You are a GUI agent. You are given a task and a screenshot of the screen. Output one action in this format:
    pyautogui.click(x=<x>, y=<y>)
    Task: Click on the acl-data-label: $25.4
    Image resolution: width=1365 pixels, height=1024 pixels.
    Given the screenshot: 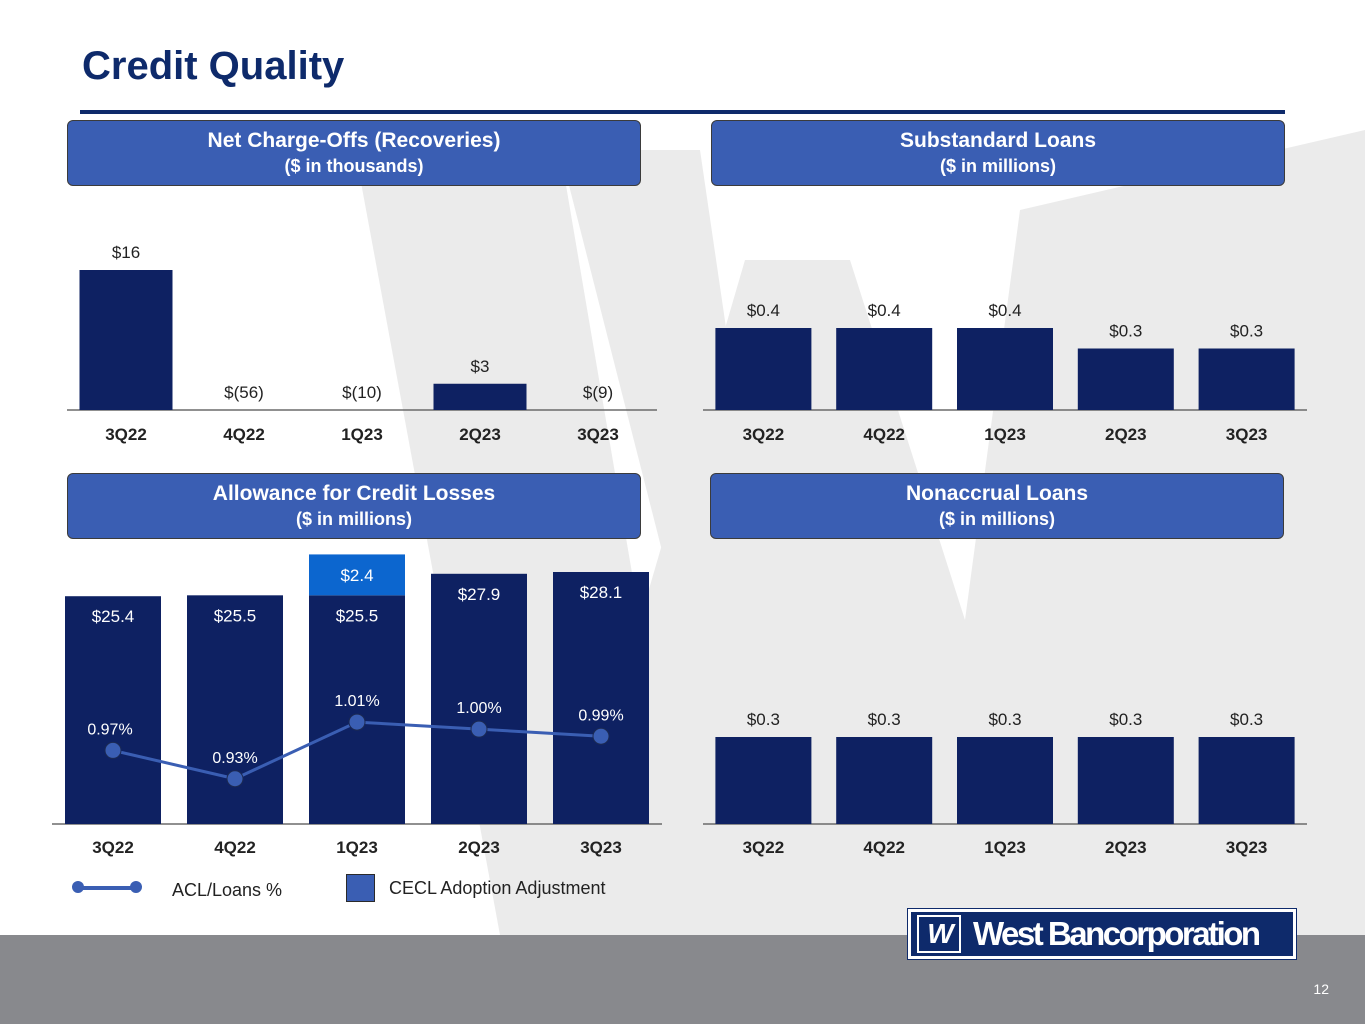 What is the action you would take?
    pyautogui.click(x=113, y=616)
    